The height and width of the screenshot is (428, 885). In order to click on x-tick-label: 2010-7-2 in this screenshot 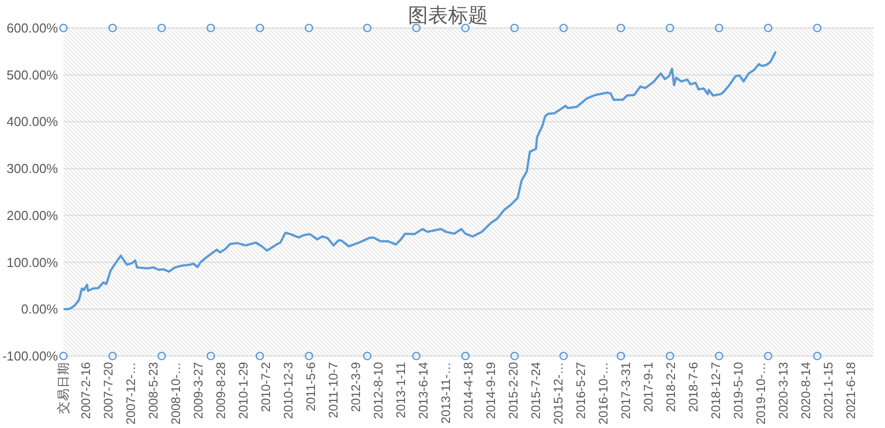, I will do `click(266, 387)`.